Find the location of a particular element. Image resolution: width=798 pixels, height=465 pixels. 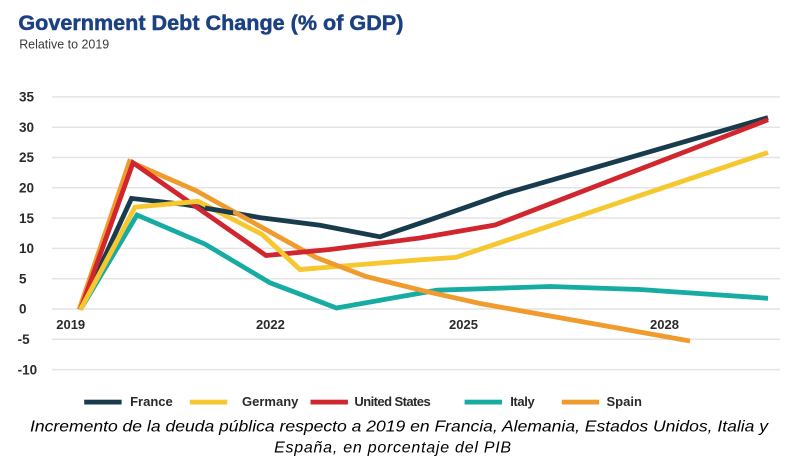

svg-text: 5 is located at coordinates (23, 278).